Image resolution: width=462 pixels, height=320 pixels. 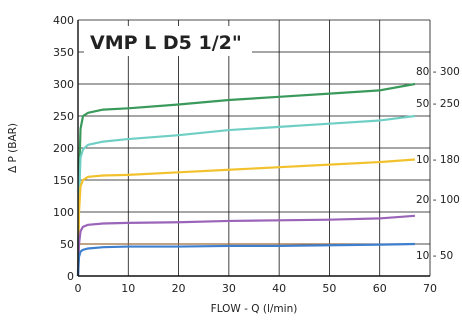 I want to click on y-tick-label: 0, so click(x=70, y=276).